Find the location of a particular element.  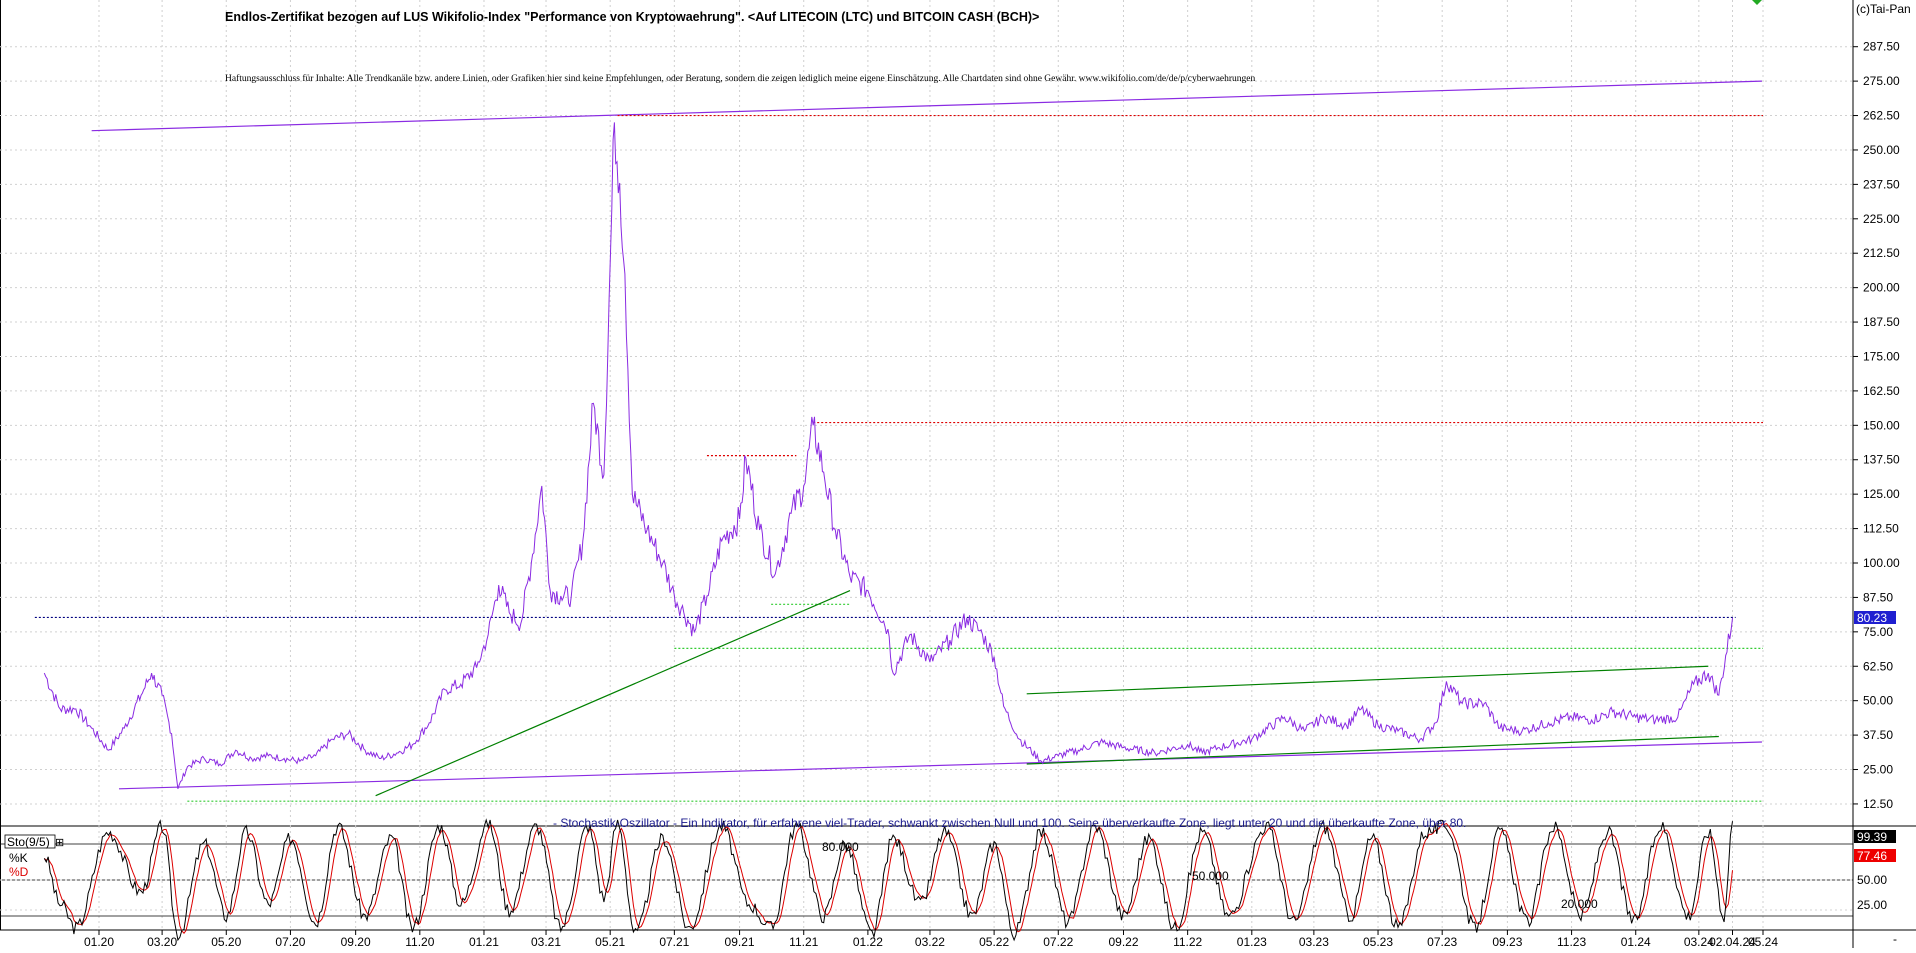

oscillator-label: Sto(9/5) is located at coordinates (28, 842).